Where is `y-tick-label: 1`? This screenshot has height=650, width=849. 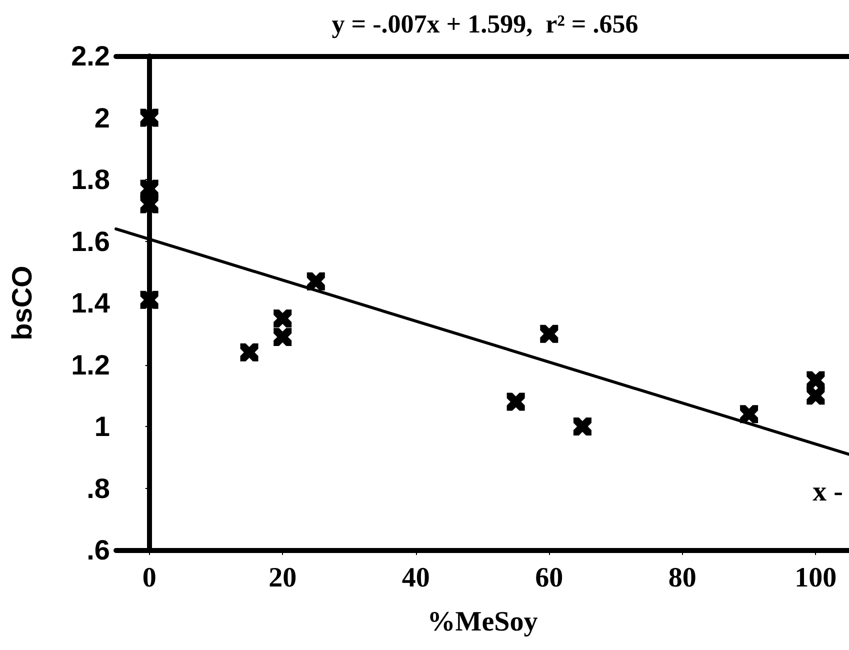
y-tick-label: 1 is located at coordinates (102, 426).